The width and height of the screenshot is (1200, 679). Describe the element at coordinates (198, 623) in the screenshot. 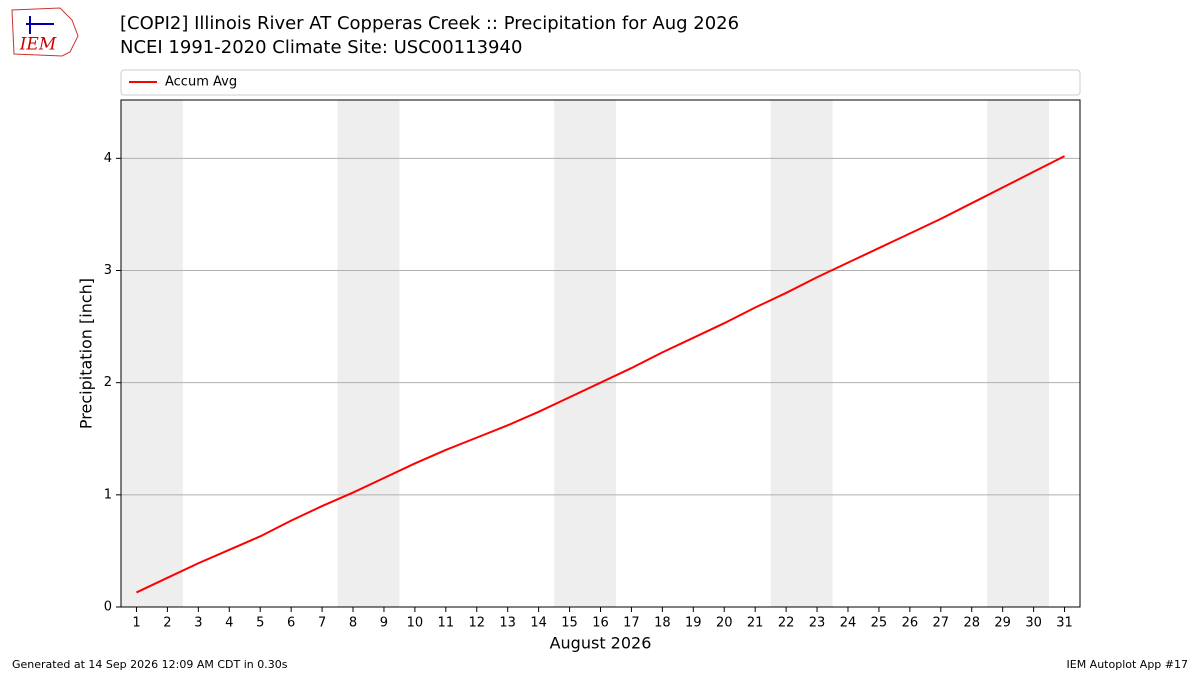

I see `x-tick-label: 3` at that location.